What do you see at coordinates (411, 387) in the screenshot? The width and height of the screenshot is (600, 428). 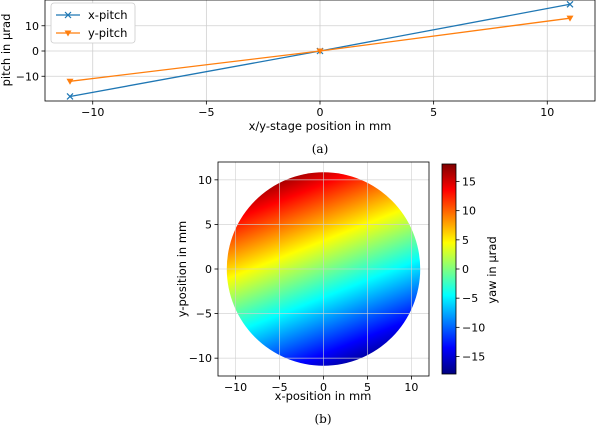 I see `chart-b-xtick-label: 10` at bounding box center [411, 387].